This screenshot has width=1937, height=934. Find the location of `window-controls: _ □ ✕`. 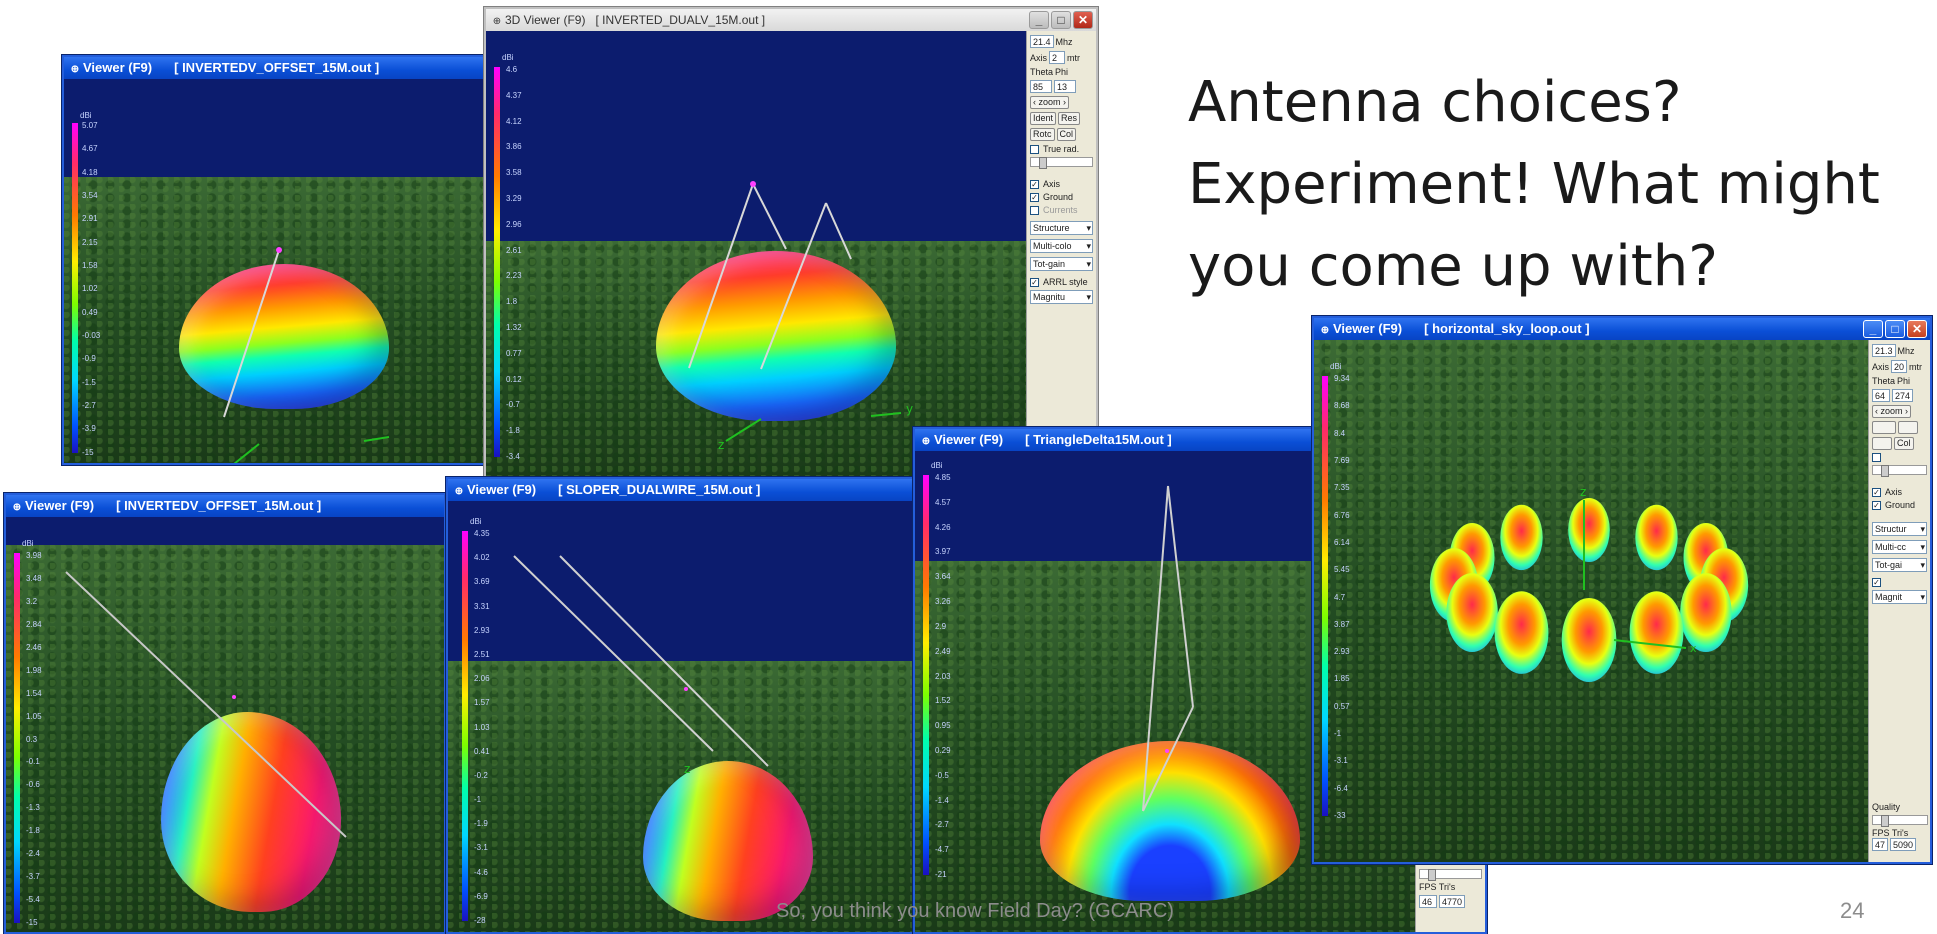

window-controls: _ □ ✕ is located at coordinates (1061, 20).